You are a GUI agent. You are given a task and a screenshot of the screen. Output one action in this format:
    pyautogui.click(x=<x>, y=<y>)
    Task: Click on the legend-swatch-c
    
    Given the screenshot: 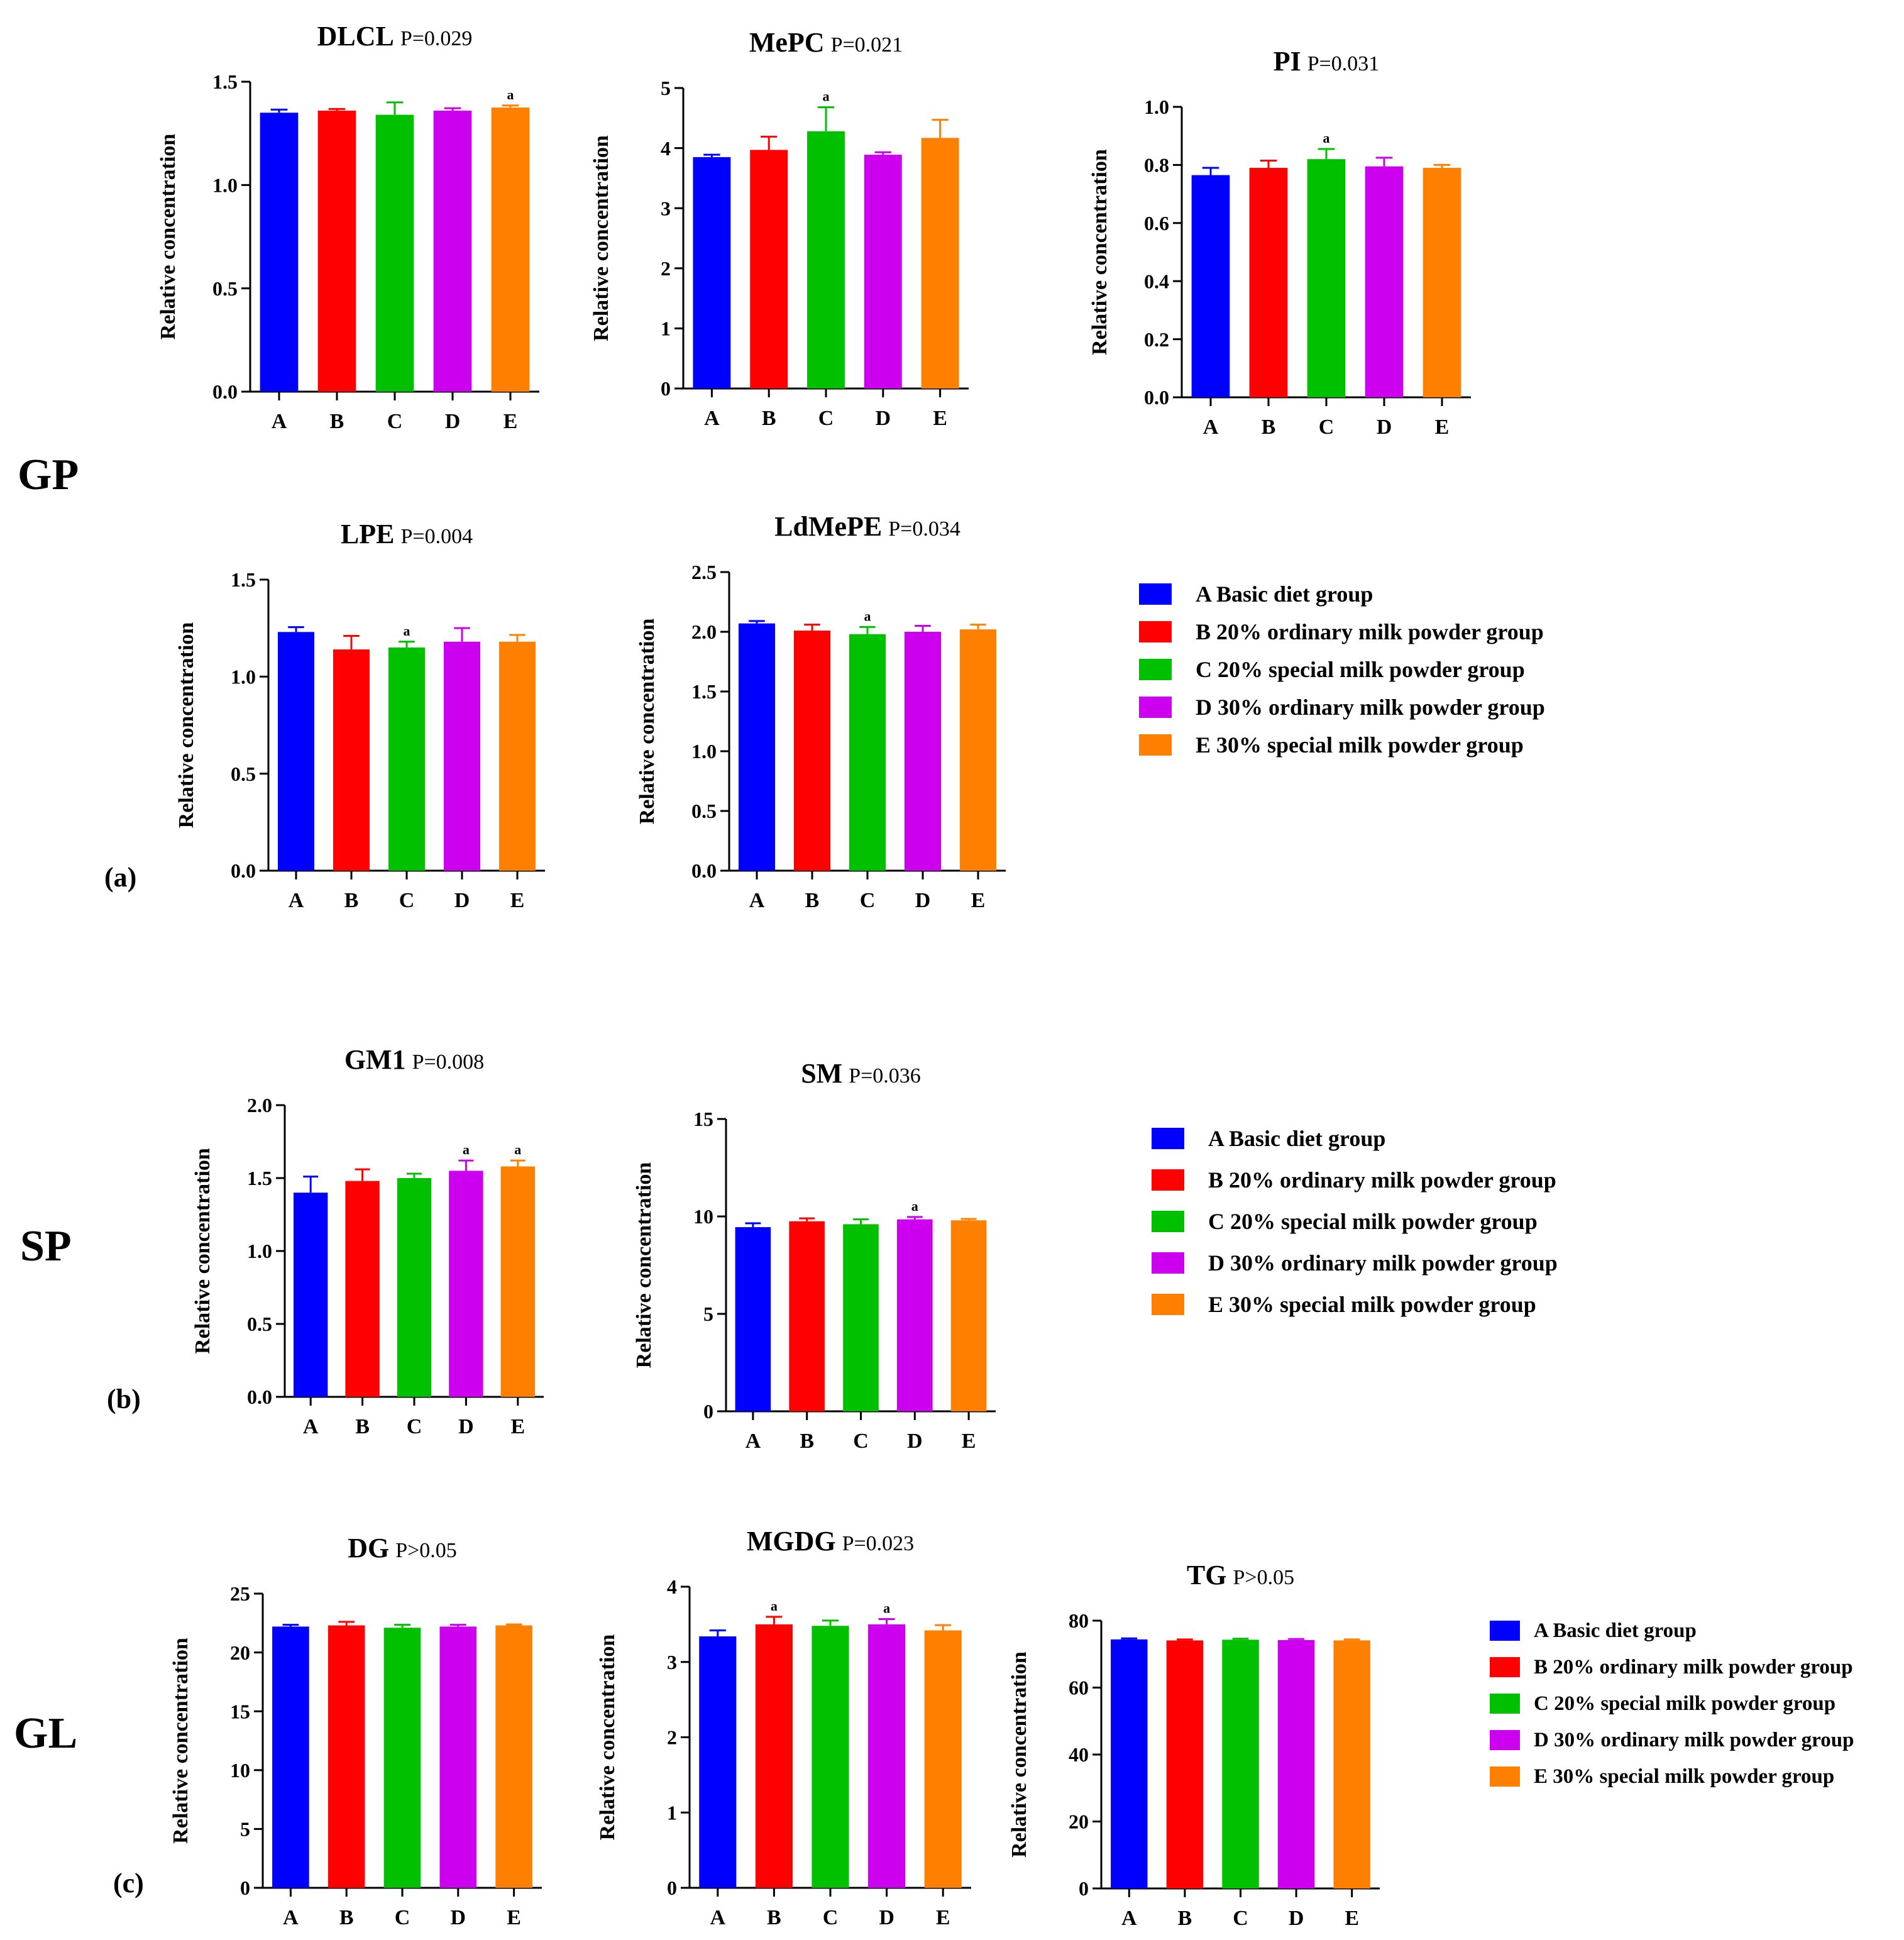 What is the action you would take?
    pyautogui.click(x=1505, y=1704)
    